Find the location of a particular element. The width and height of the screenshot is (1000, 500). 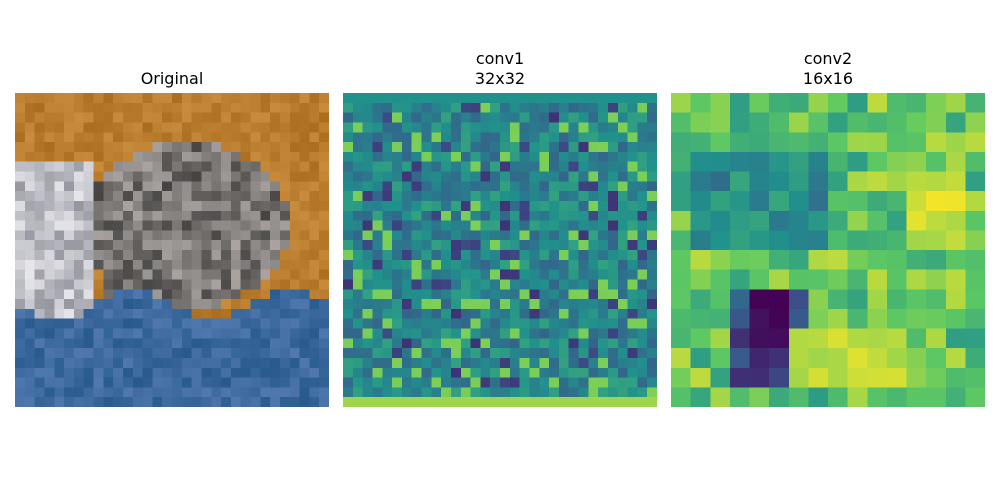

panel-title-original: Original is located at coordinates (172, 78).